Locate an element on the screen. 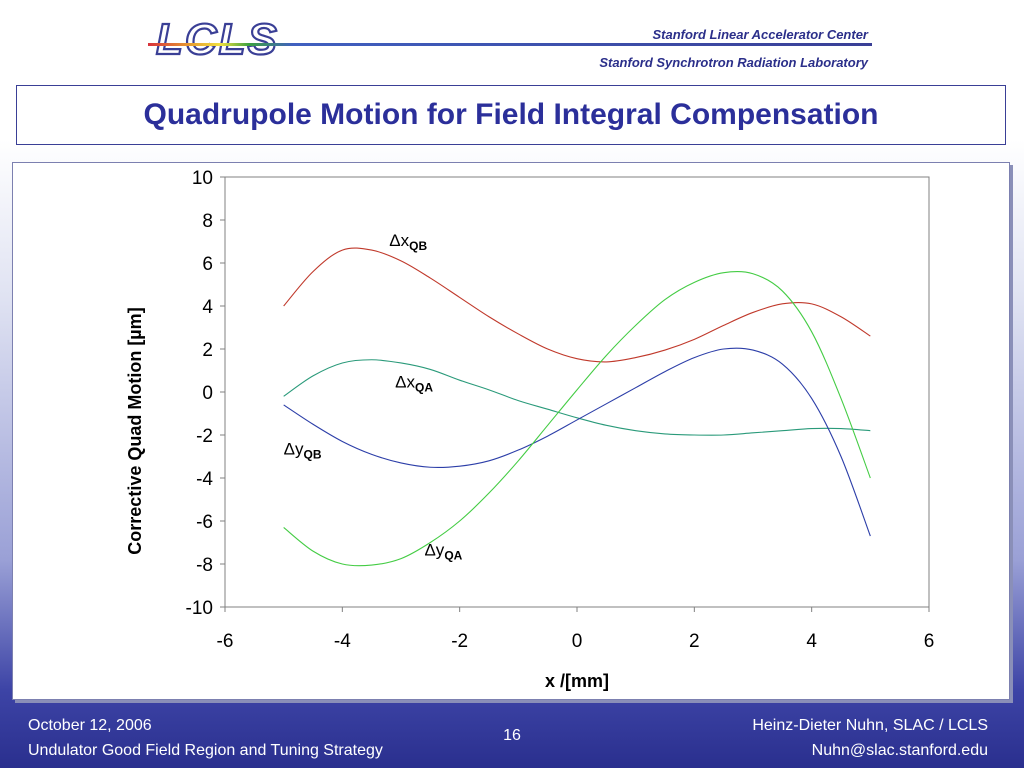 This screenshot has height=768, width=1024. x-tick-label: -4 is located at coordinates (342, 641).